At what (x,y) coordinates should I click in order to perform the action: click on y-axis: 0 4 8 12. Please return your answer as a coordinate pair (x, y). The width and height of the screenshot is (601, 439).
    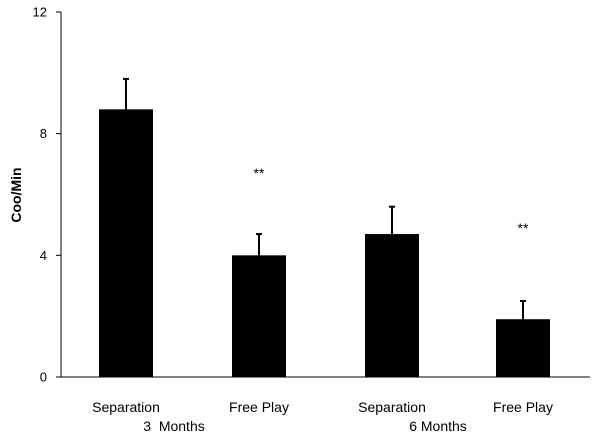
    Looking at the image, I should click on (47, 195).